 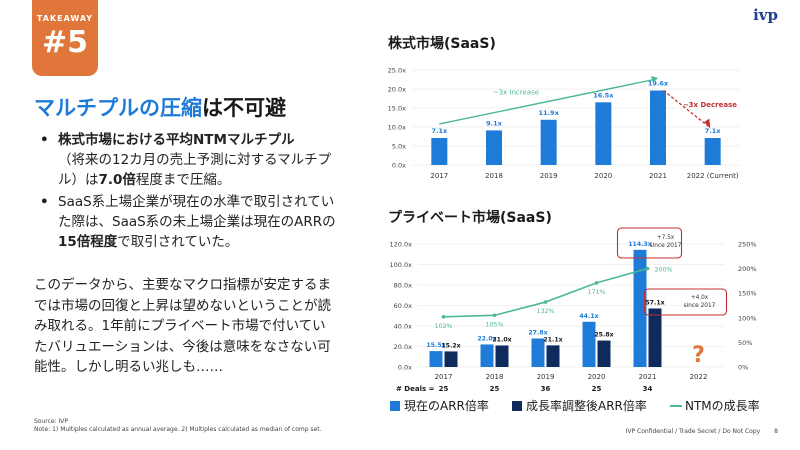 I want to click on bullet-2-tail: で取引されていた。, so click(x=178, y=242).